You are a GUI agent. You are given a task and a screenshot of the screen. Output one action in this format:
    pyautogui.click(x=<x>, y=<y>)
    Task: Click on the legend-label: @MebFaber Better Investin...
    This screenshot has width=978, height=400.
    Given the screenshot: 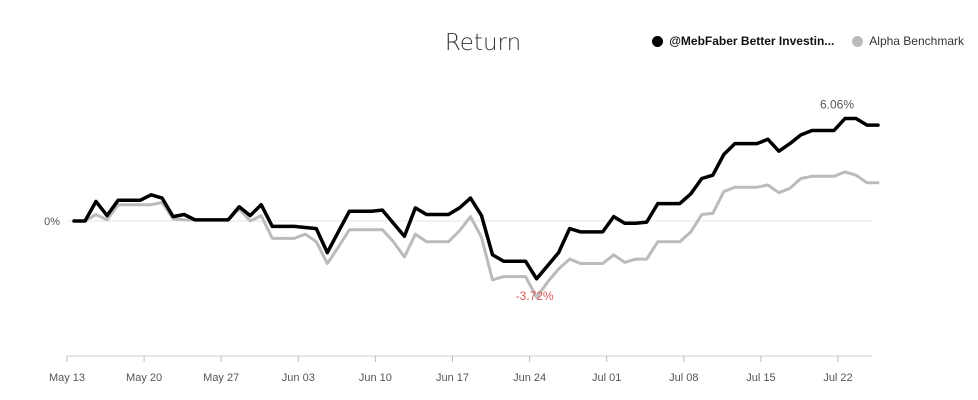 What is the action you would take?
    pyautogui.click(x=752, y=41)
    